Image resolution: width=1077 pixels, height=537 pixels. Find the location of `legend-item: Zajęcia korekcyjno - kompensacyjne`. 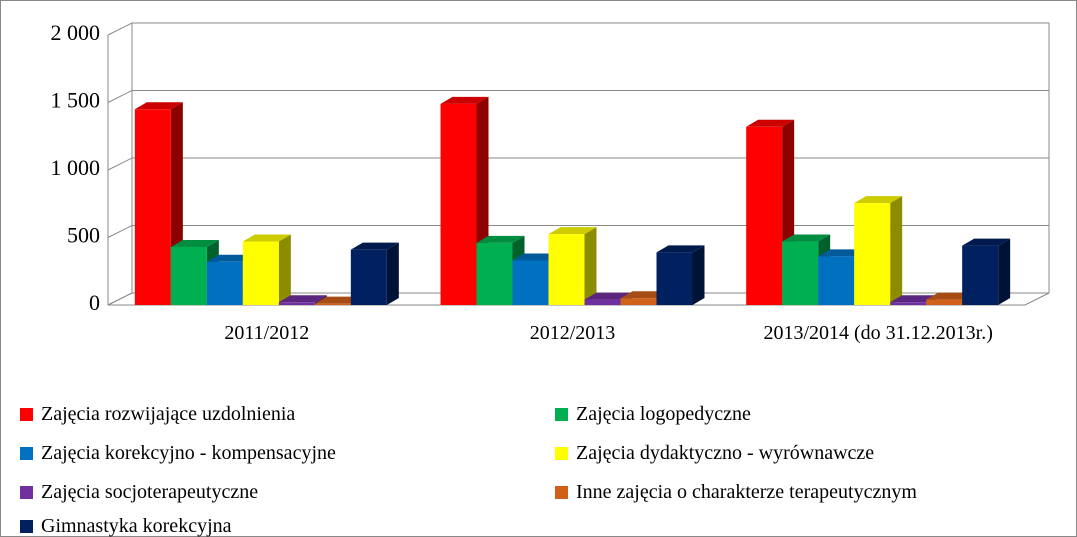

legend-item: Zajęcia korekcyjno - kompensacyjne is located at coordinates (178, 453).